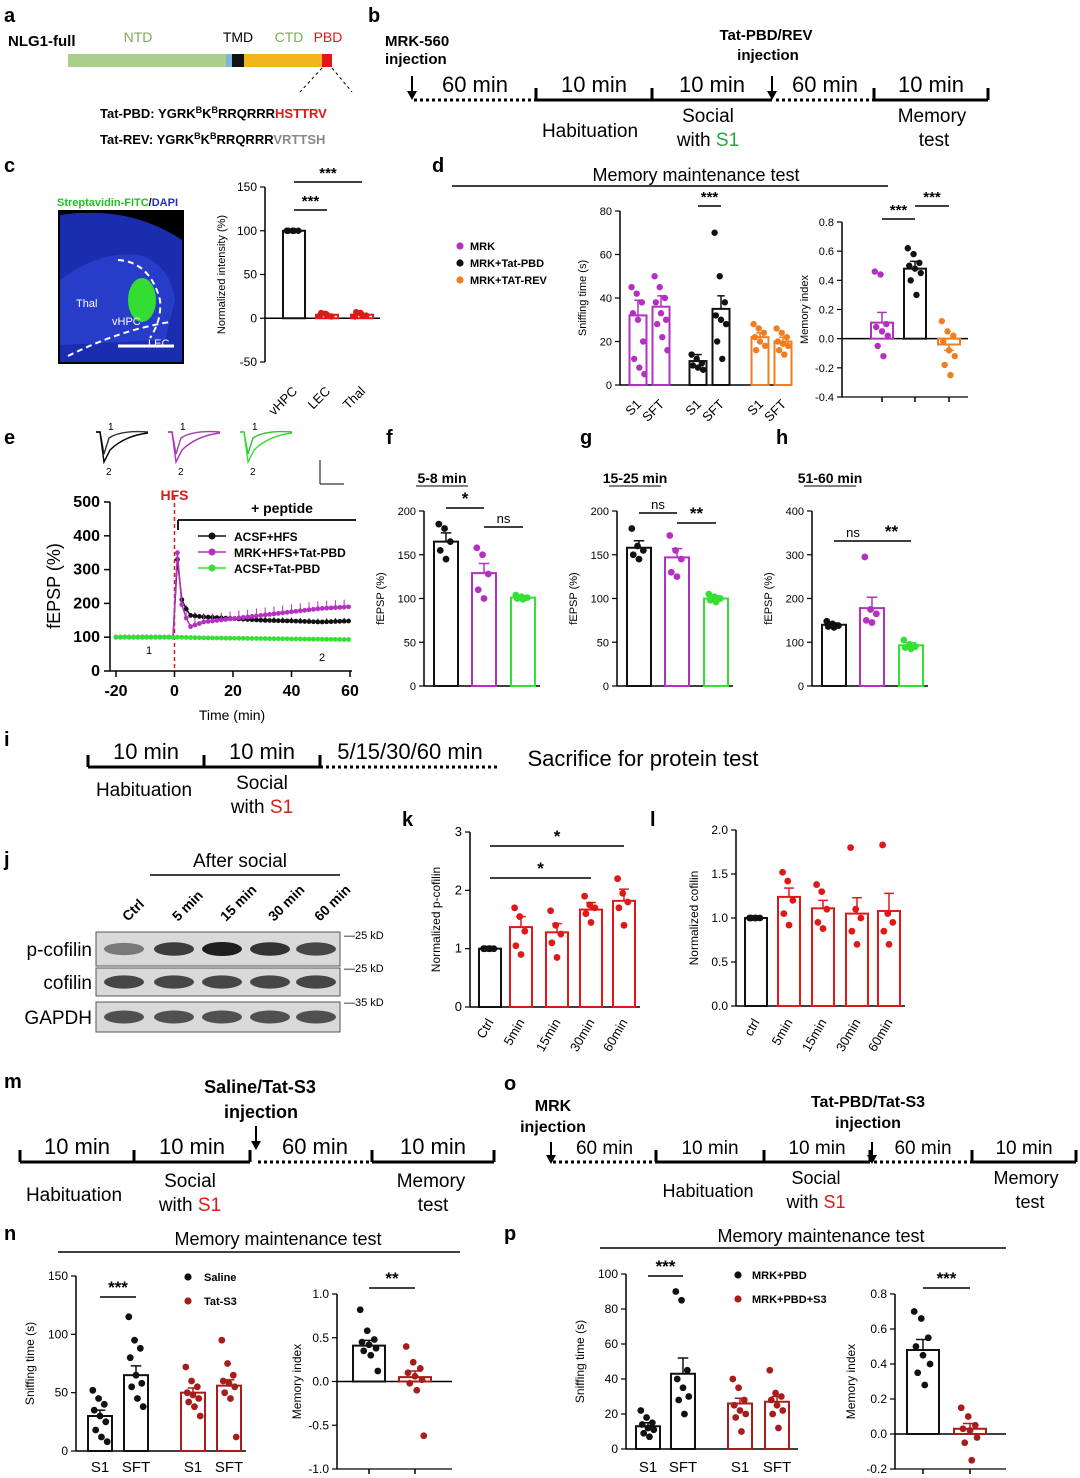  I want to click on trace-label: 2, so click(181, 472).